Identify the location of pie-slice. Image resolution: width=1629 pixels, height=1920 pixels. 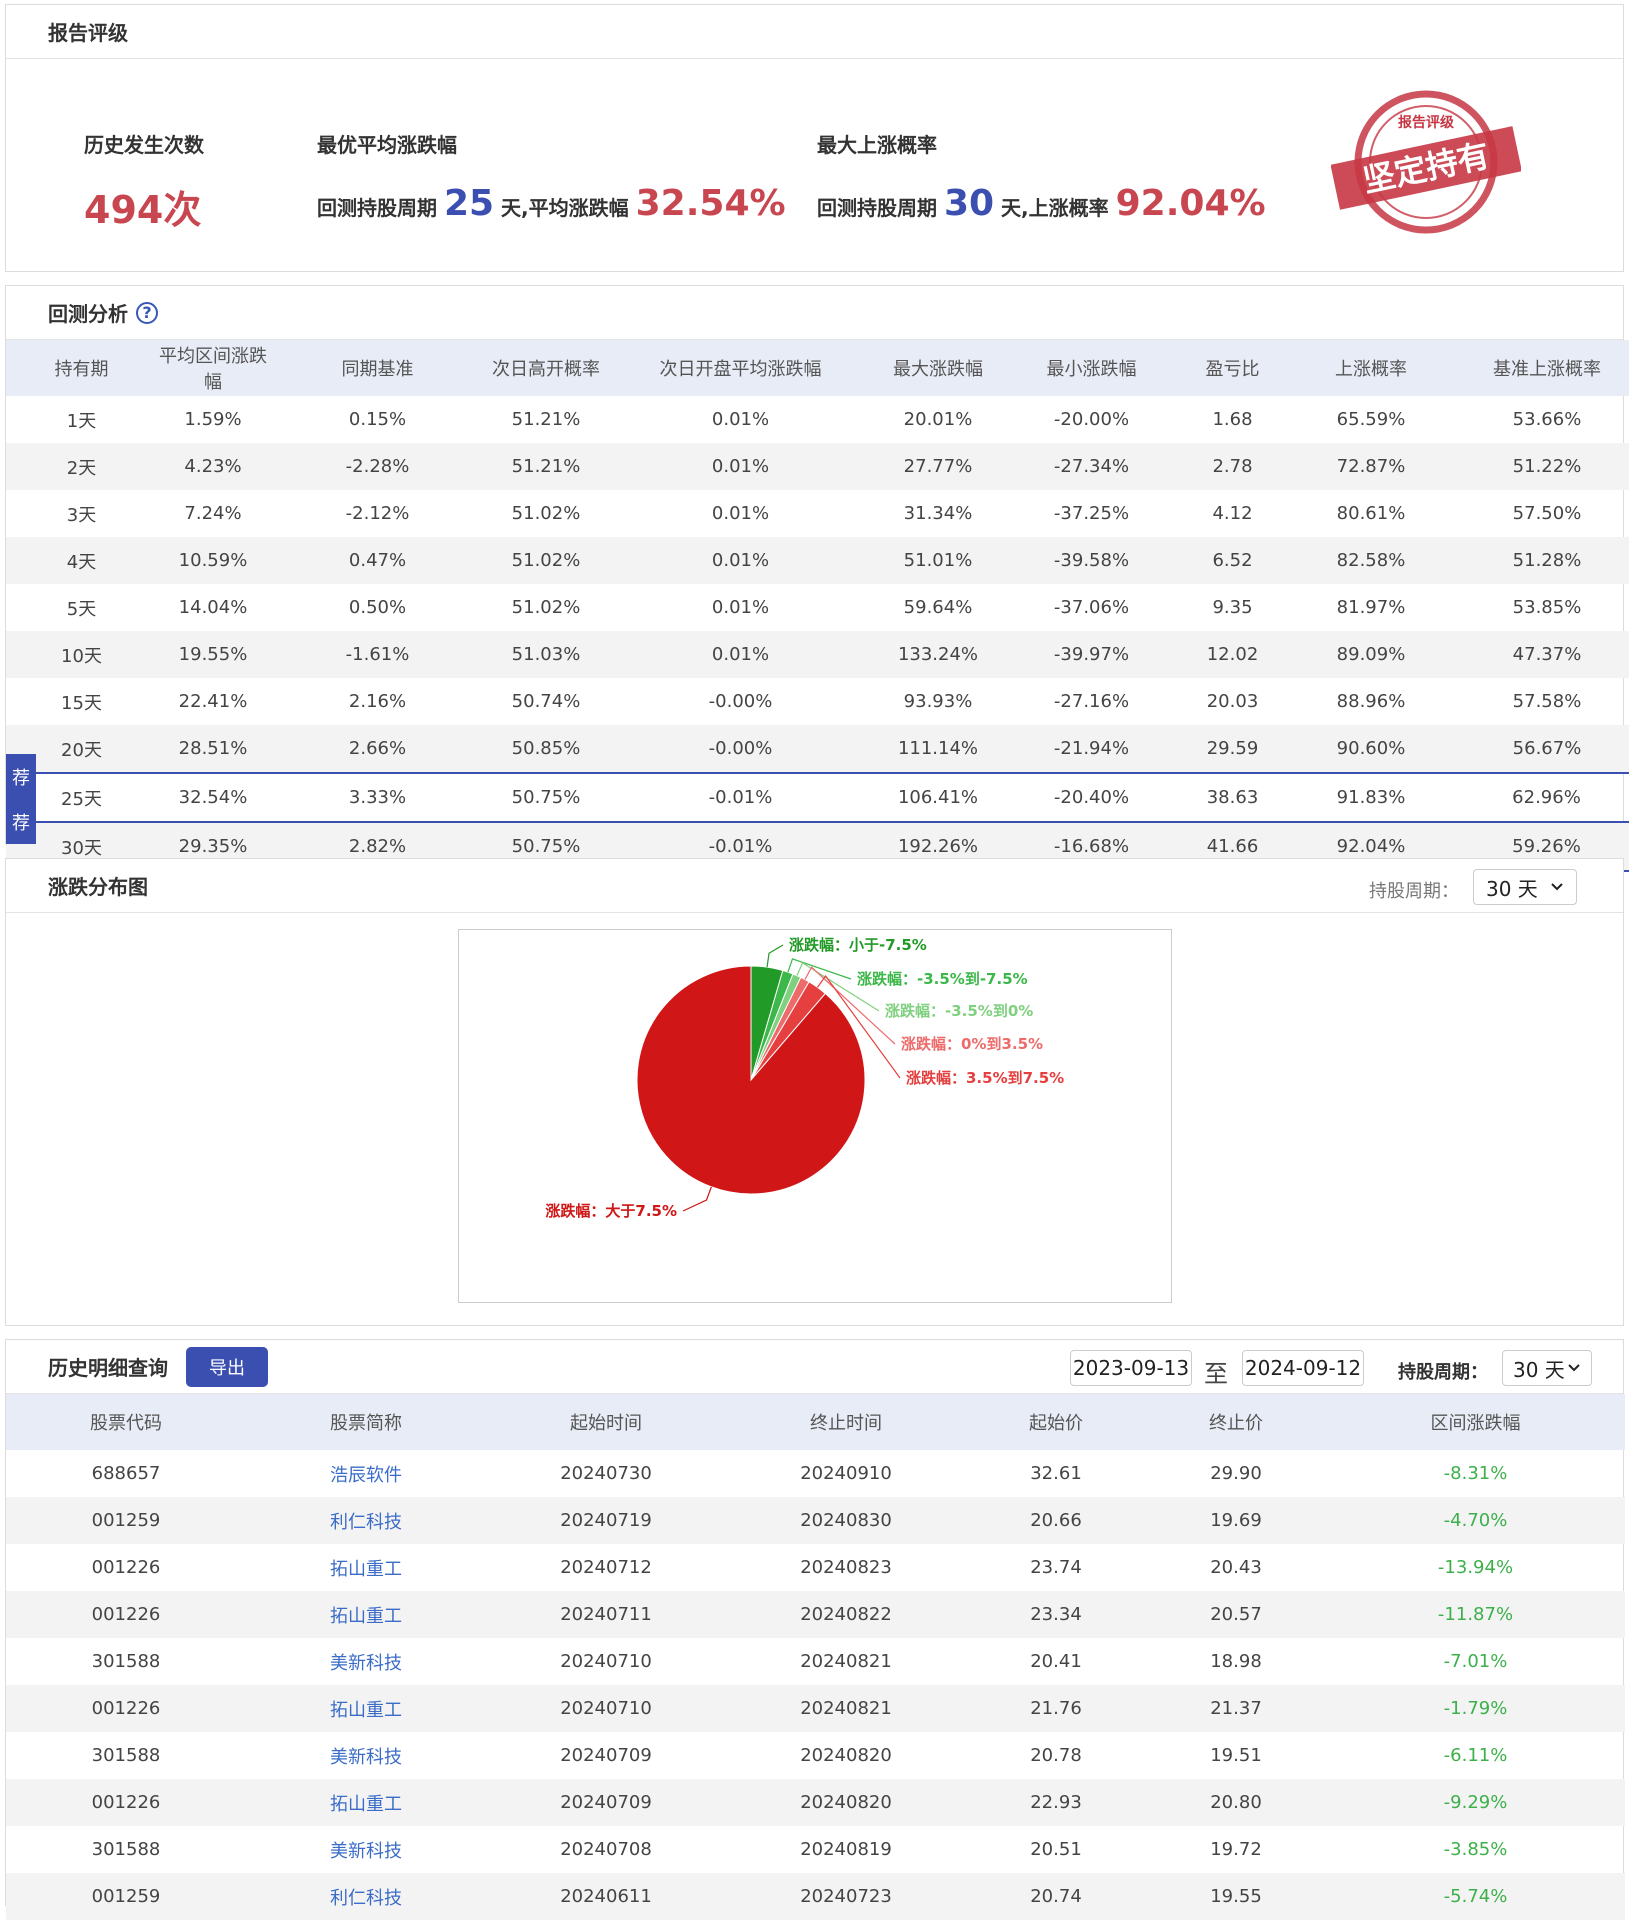
(751, 1080).